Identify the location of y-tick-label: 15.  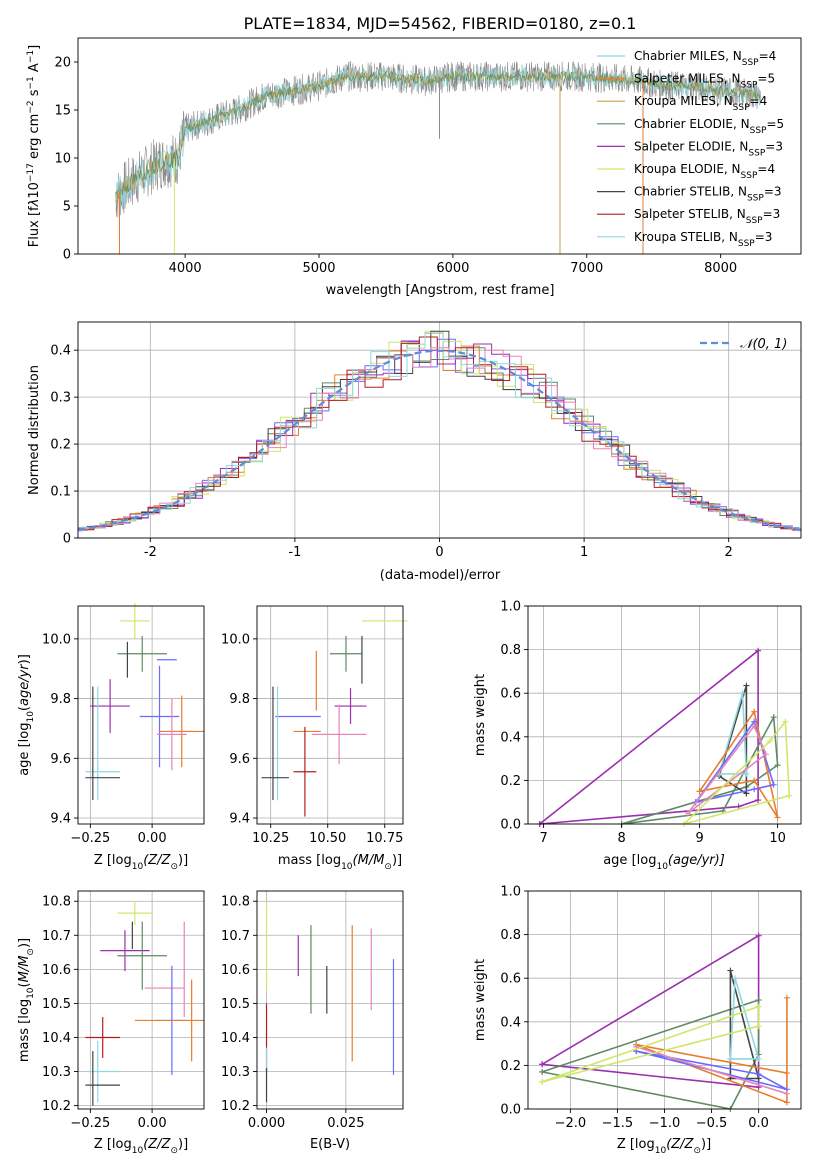
(62, 111).